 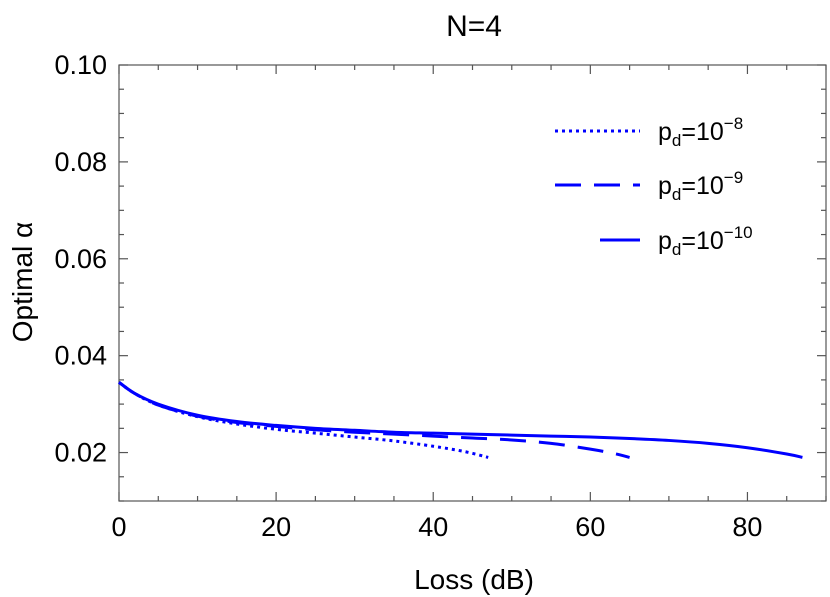 What do you see at coordinates (747, 527) in the screenshot?
I see `x-tick-label: 80` at bounding box center [747, 527].